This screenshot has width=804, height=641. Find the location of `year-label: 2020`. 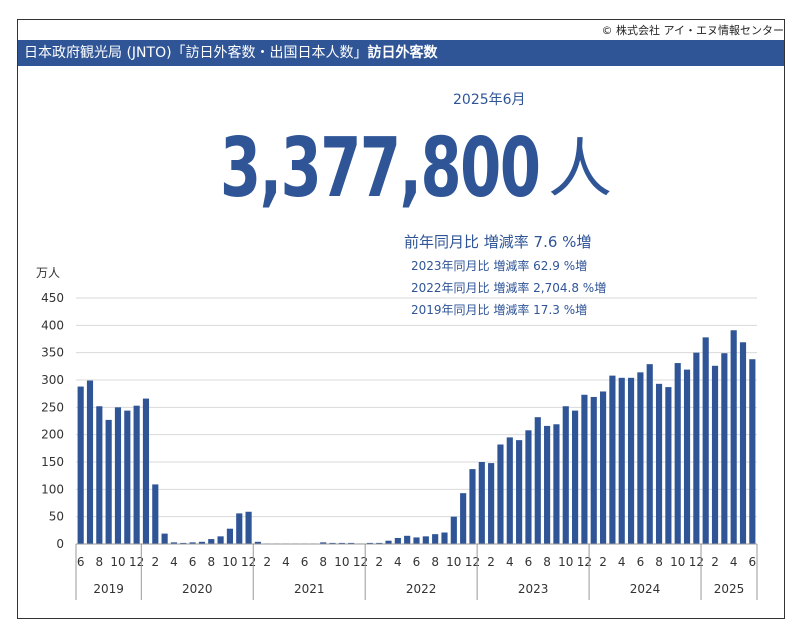

year-label: 2020 is located at coordinates (197, 589).